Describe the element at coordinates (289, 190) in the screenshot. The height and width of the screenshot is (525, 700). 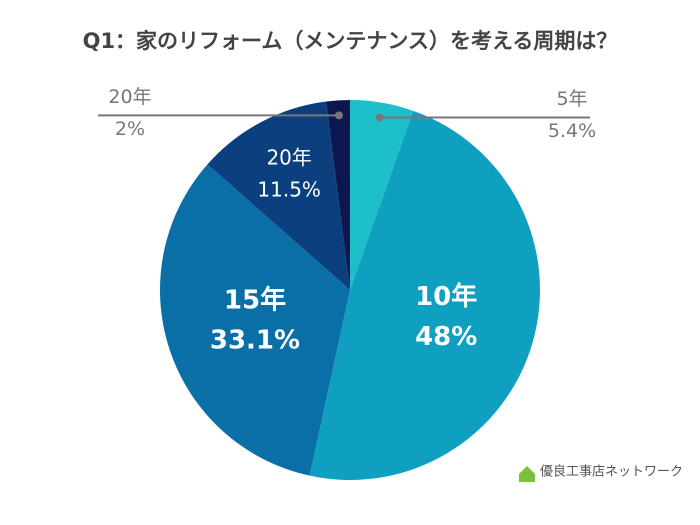
I see `slice-value-label: 11.5%` at that location.